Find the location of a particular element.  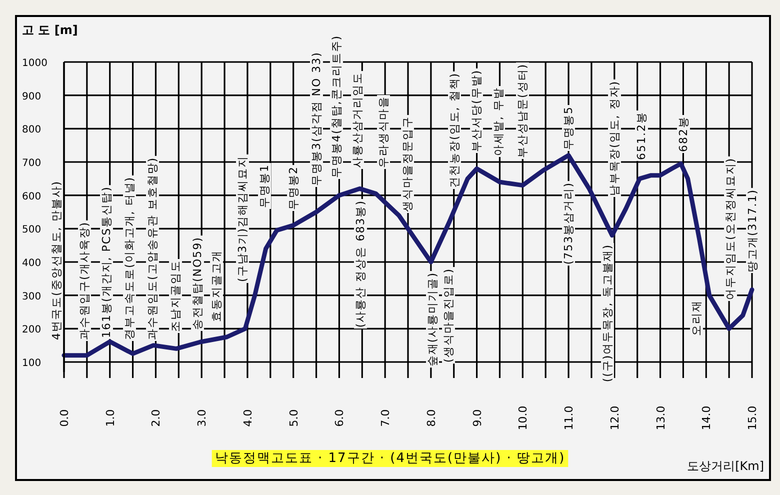

y-tick-label: 600 is located at coordinates (32, 196).